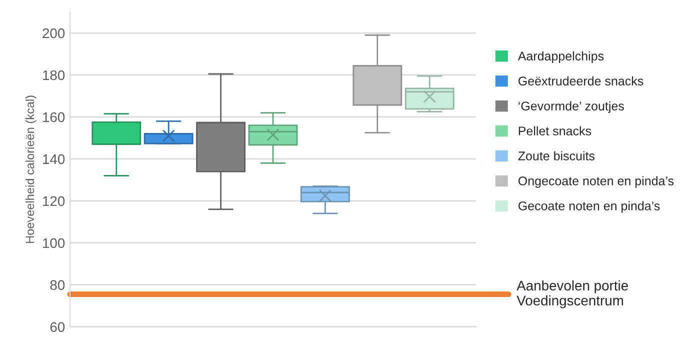 This screenshot has height=344, width=700. What do you see at coordinates (571, 107) in the screenshot?
I see `legend-label: ‘Gevormde’ zoutjes` at bounding box center [571, 107].